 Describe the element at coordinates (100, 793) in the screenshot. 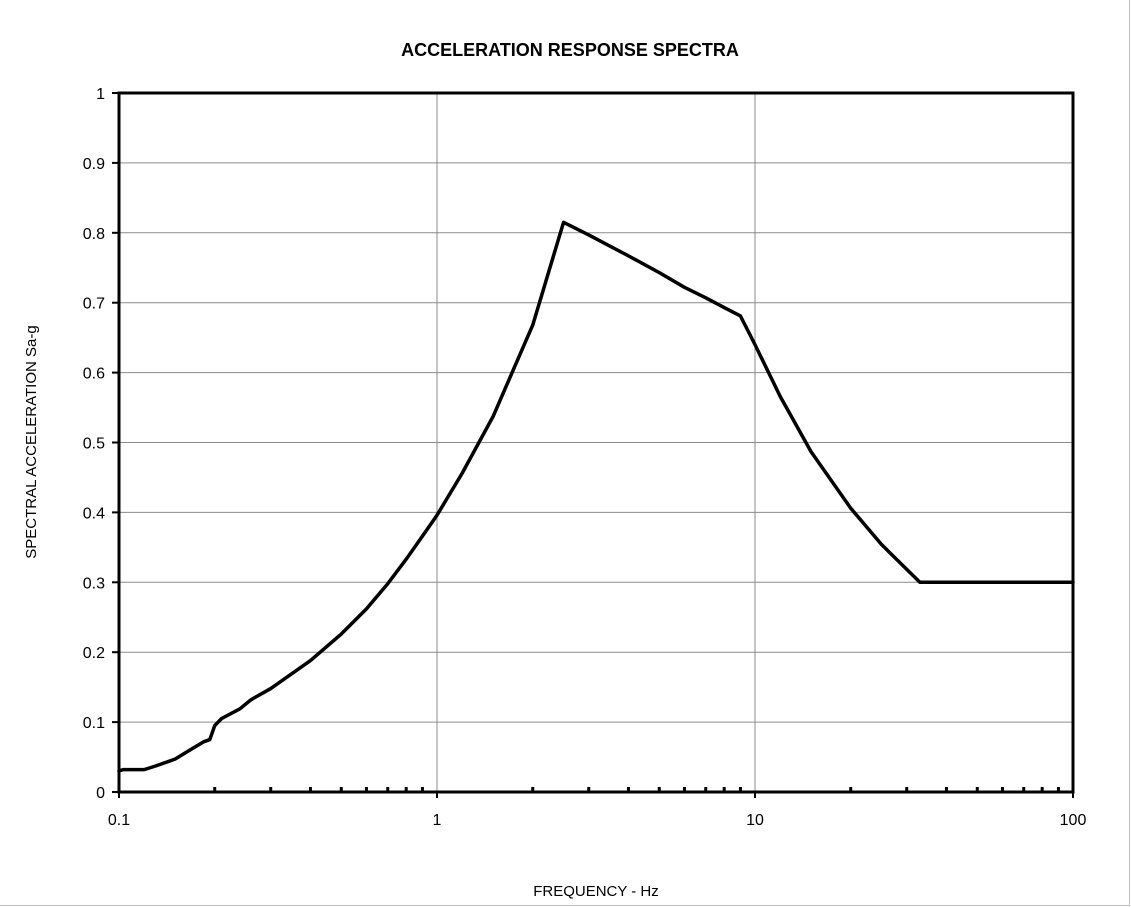

I see `y-tick-label: 0` at that location.